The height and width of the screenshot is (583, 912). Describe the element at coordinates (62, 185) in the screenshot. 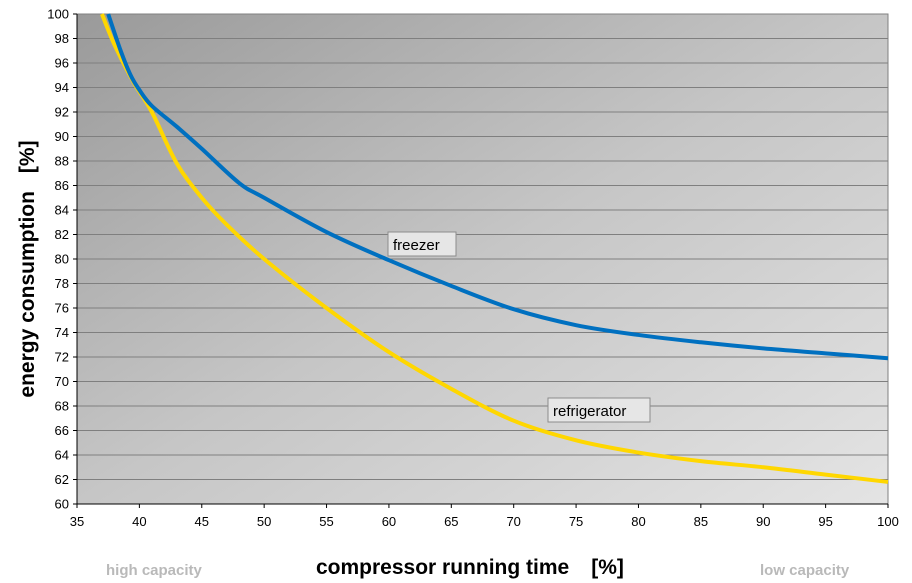

I see `y-tick-label: 86` at that location.